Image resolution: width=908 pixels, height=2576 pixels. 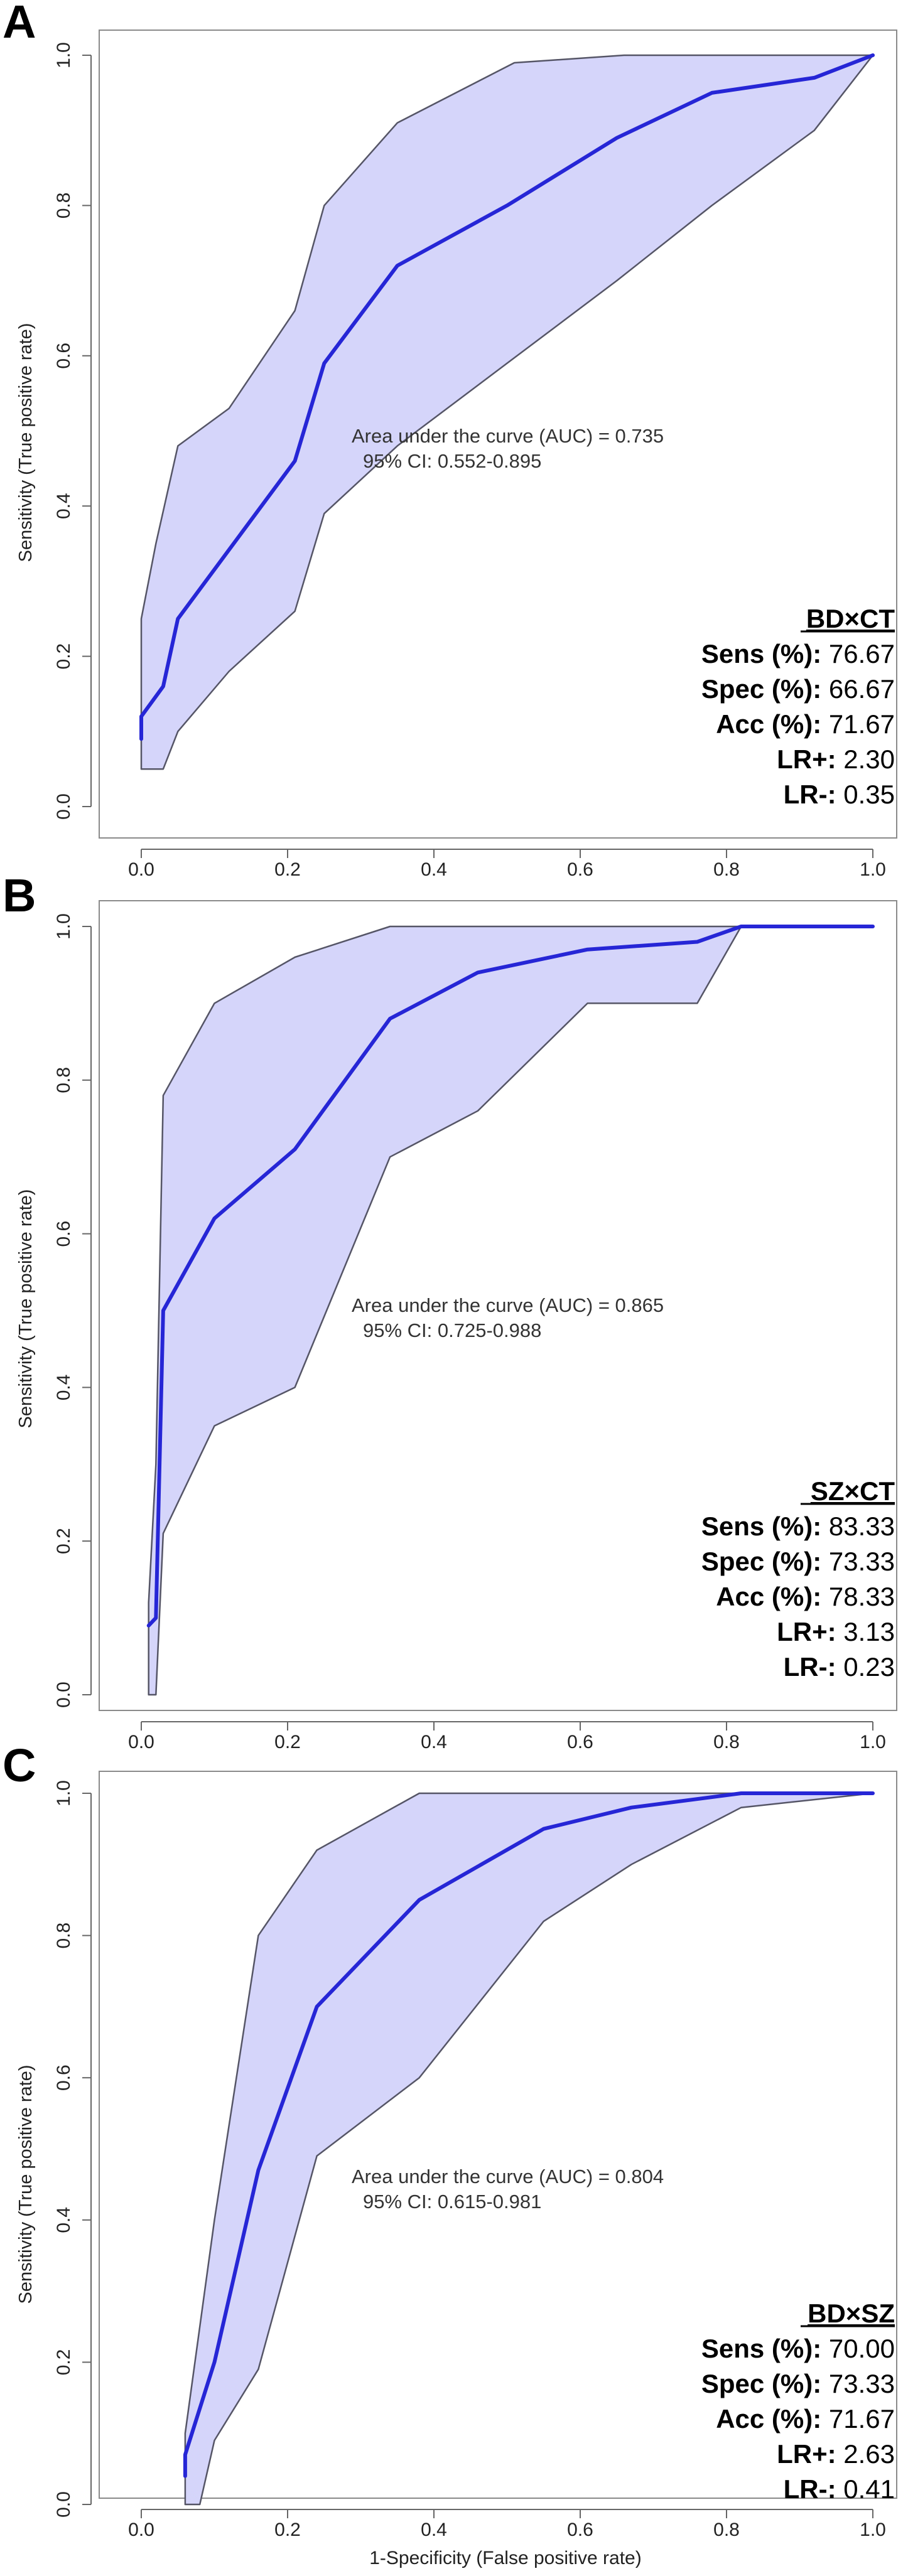 I want to click on panel-b-label: B, so click(x=19, y=895).